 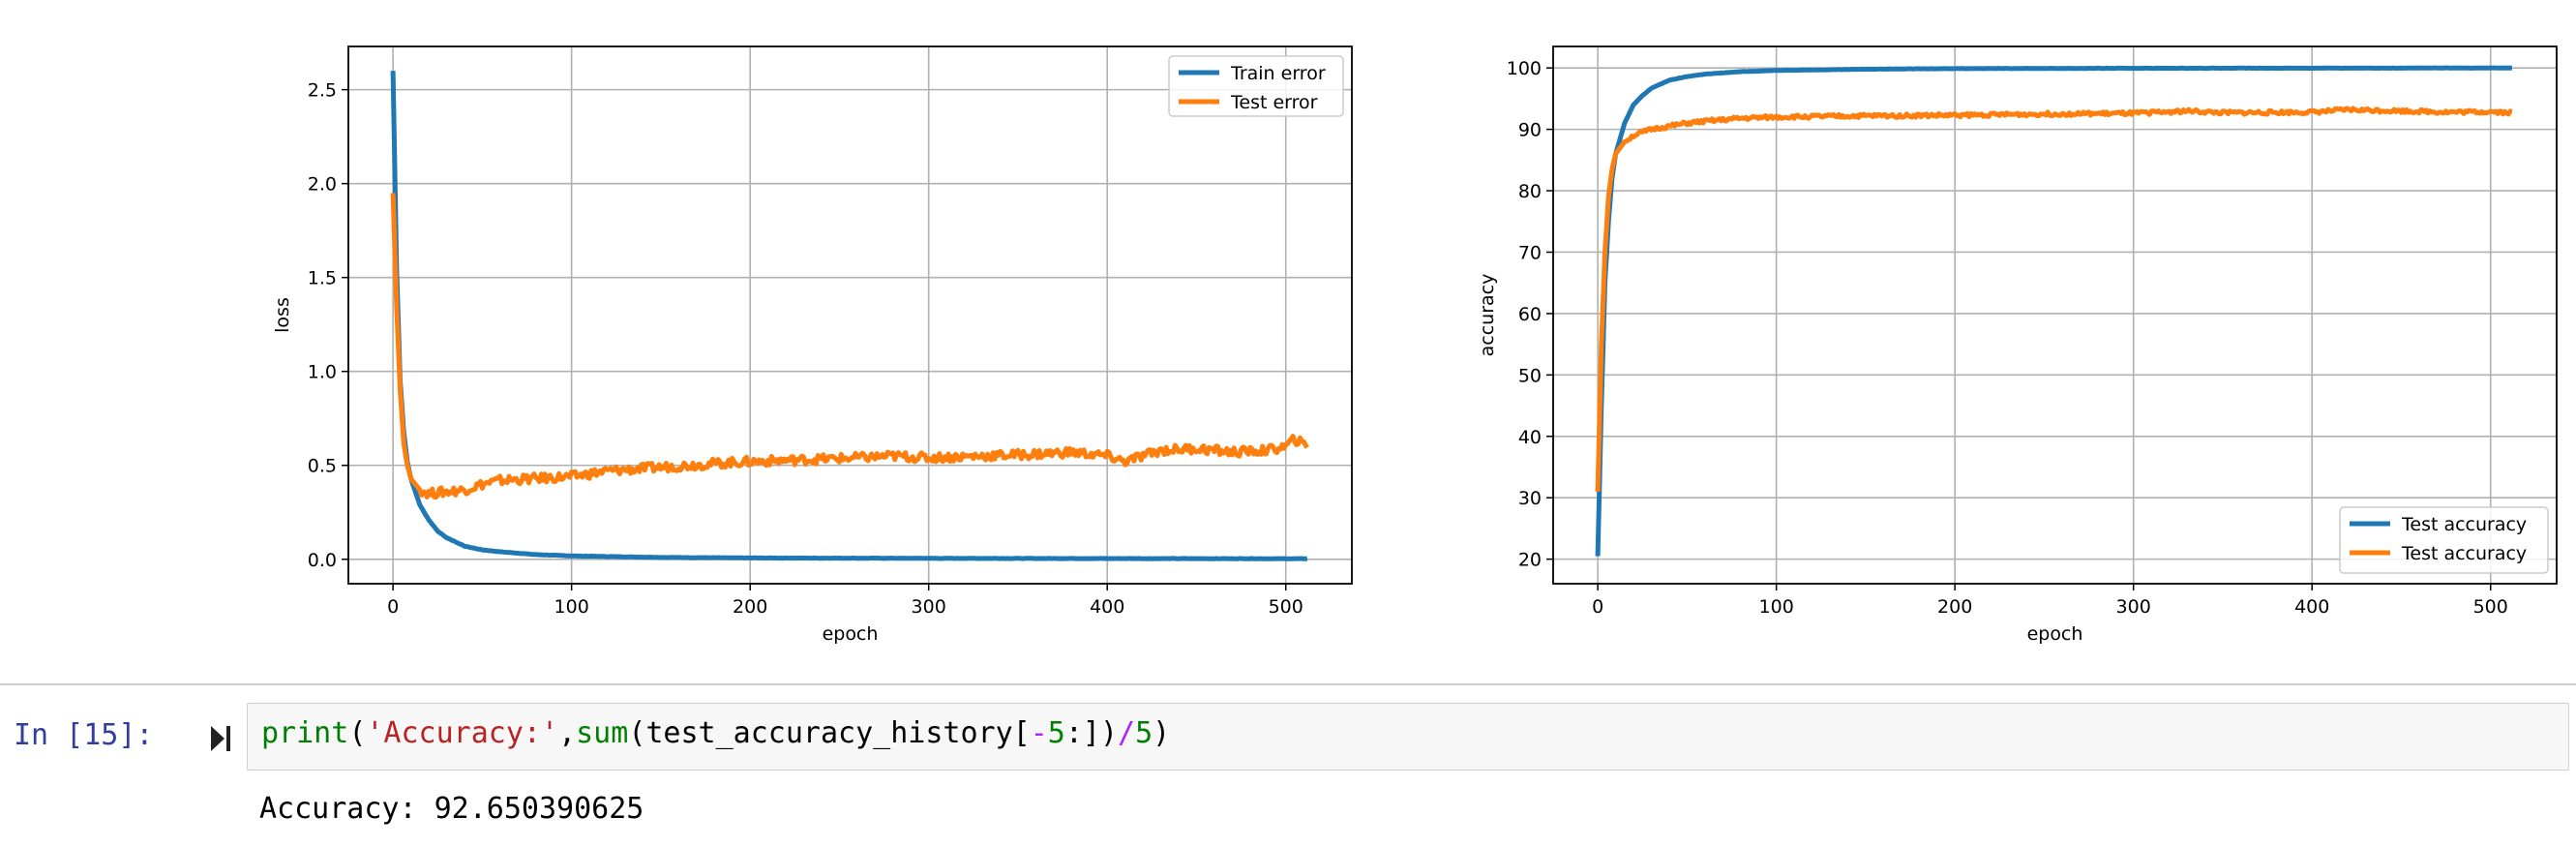 What do you see at coordinates (602, 733) in the screenshot?
I see `code-token-sum: sum` at bounding box center [602, 733].